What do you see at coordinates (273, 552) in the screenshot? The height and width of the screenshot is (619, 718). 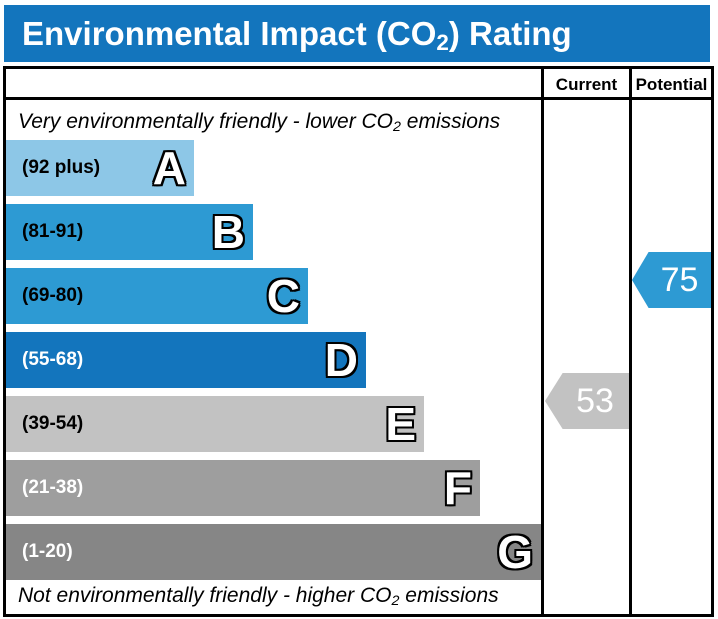 I see `band-g: (1-20) G` at bounding box center [273, 552].